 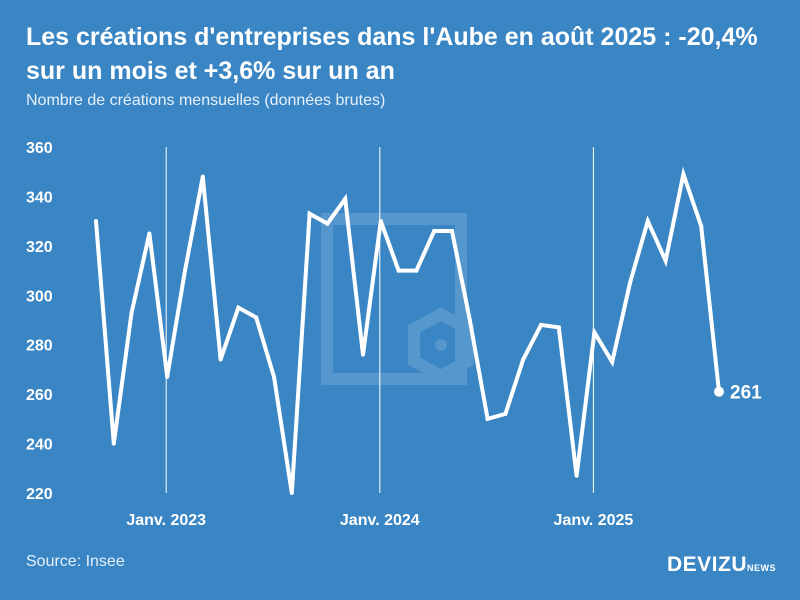 I want to click on y-tick-label: 240, so click(x=39, y=445).